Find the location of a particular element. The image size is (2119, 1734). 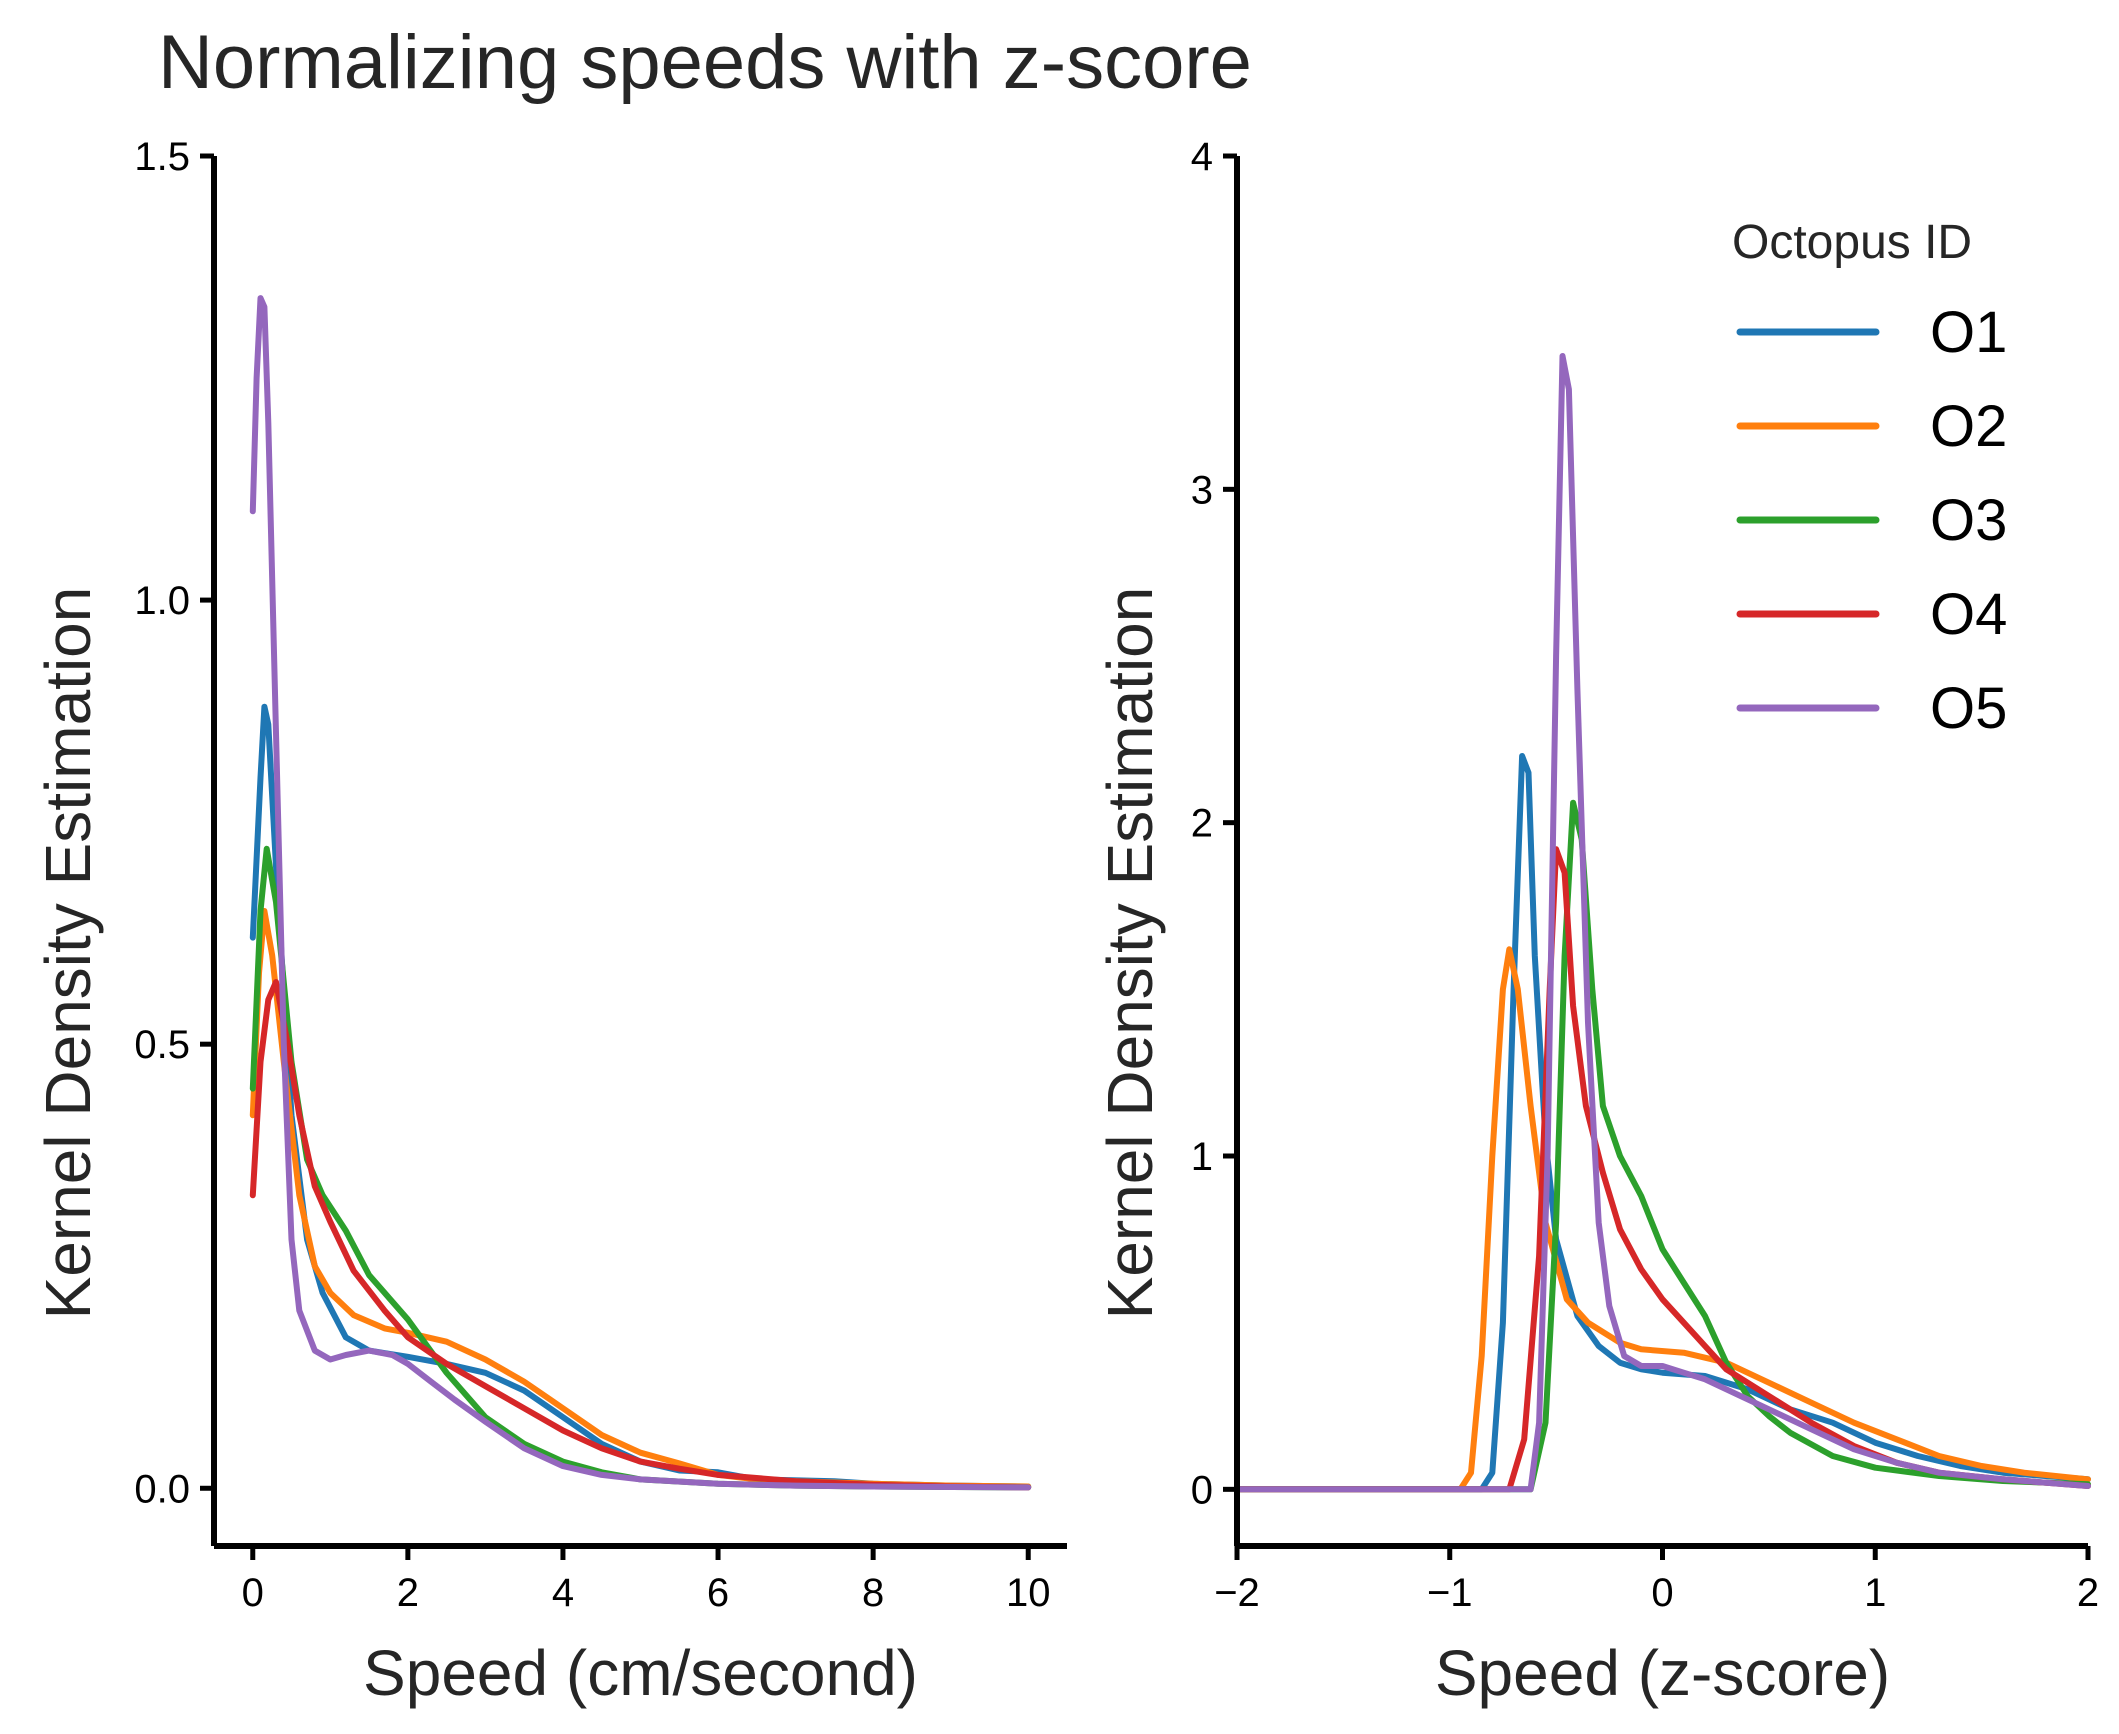

y-tick-label: 0.5 is located at coordinates (162, 1045).